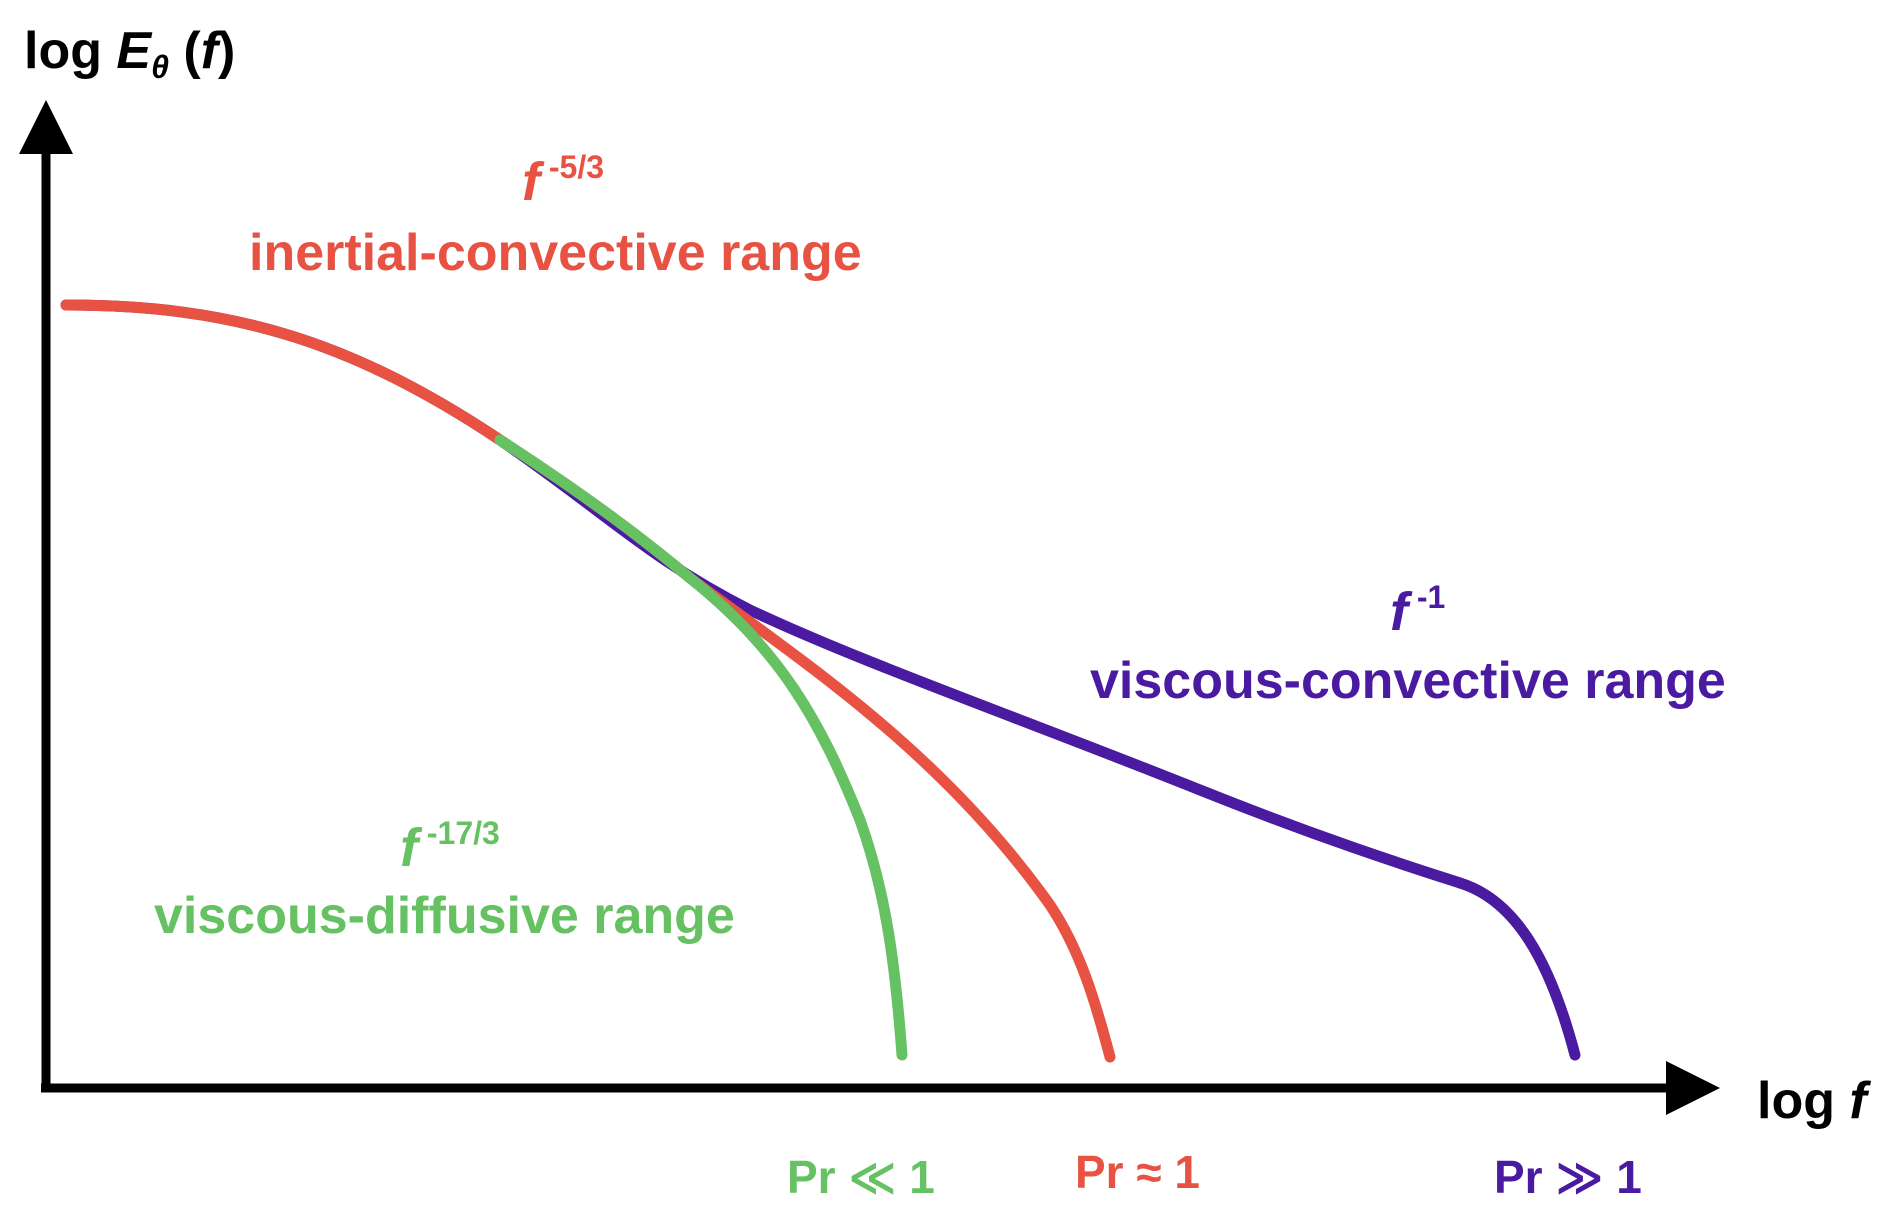  What do you see at coordinates (1693, 1088) in the screenshot?
I see `x-axis-arrowhead` at bounding box center [1693, 1088].